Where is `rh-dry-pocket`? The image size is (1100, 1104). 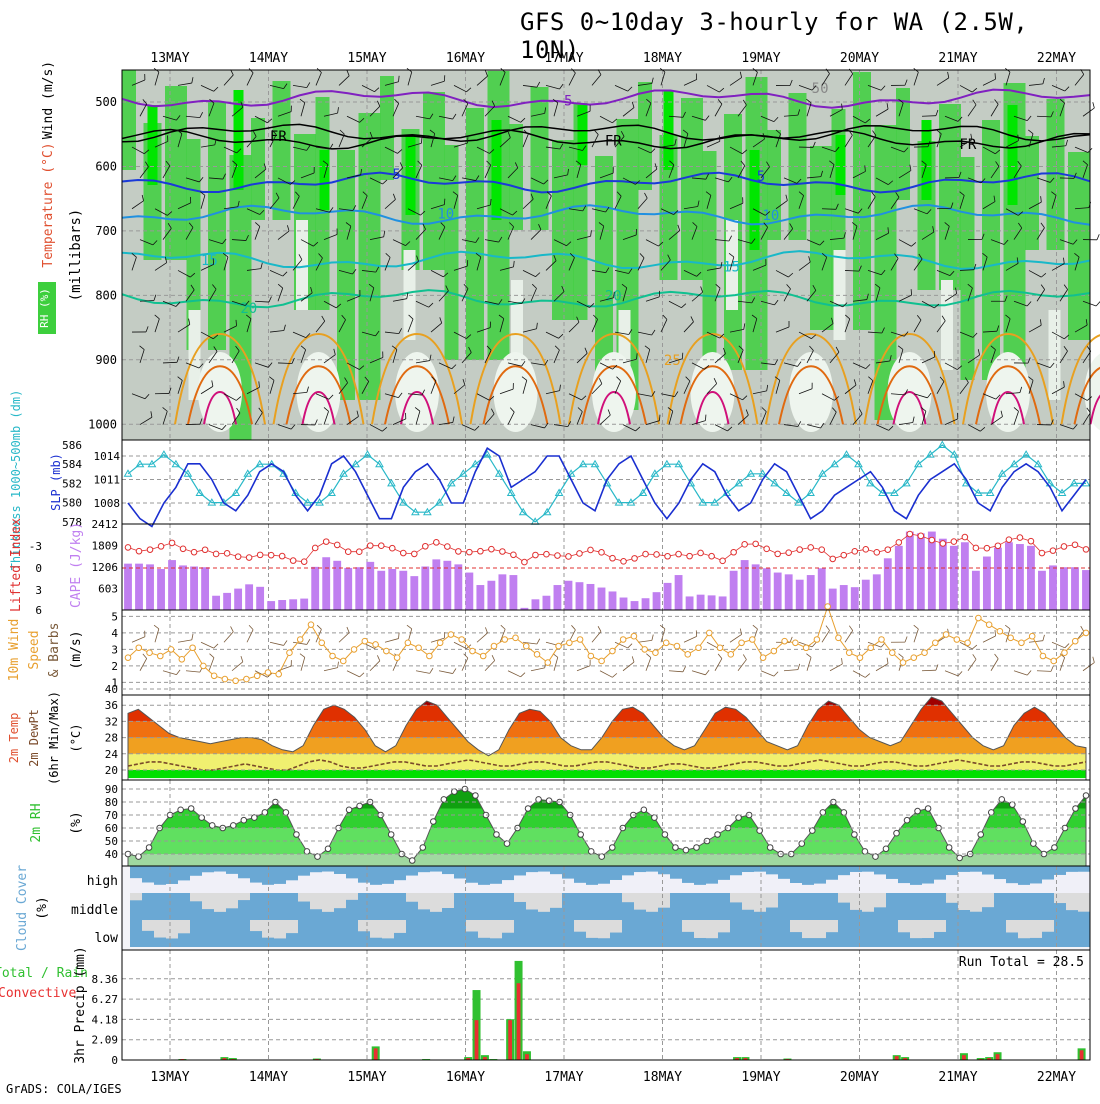
rh-dry-pocket is located at coordinates (516, 392).